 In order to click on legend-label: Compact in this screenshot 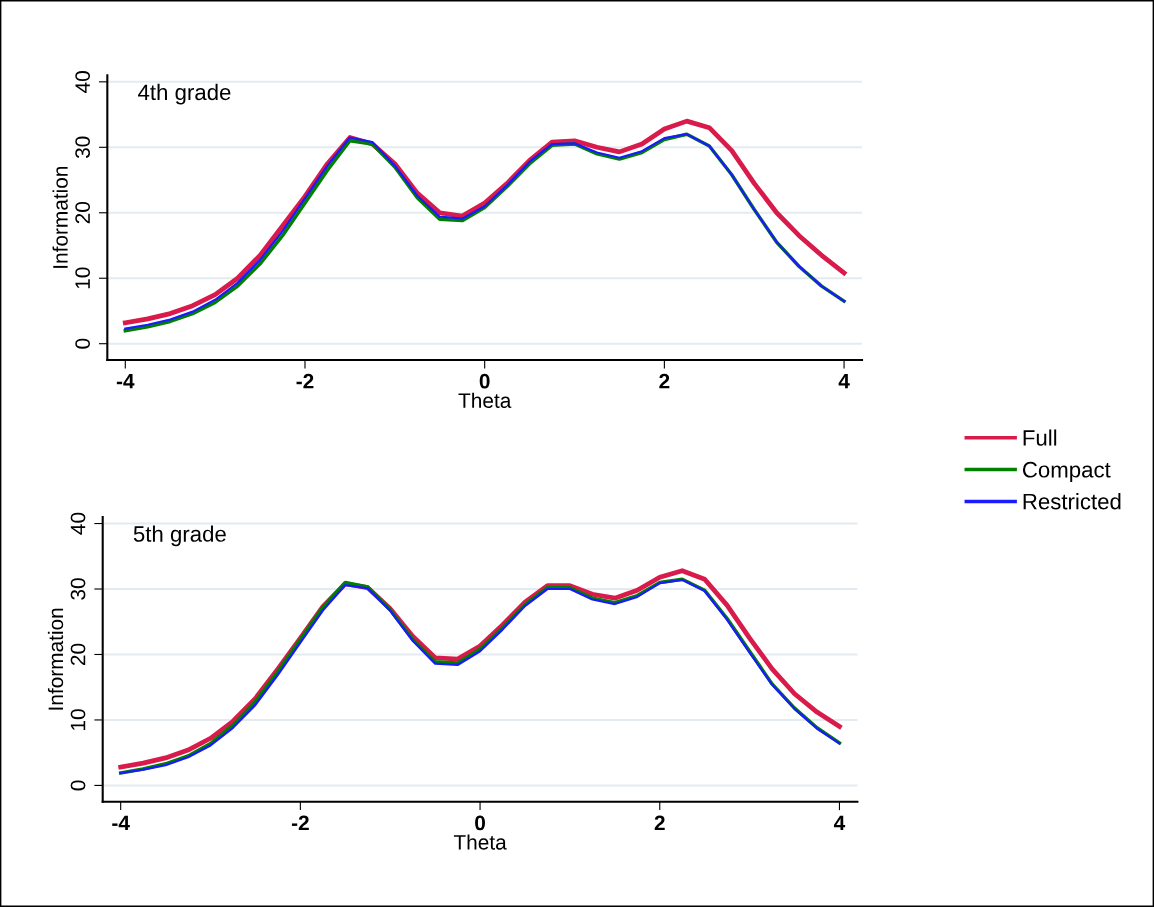, I will do `click(1066, 471)`.